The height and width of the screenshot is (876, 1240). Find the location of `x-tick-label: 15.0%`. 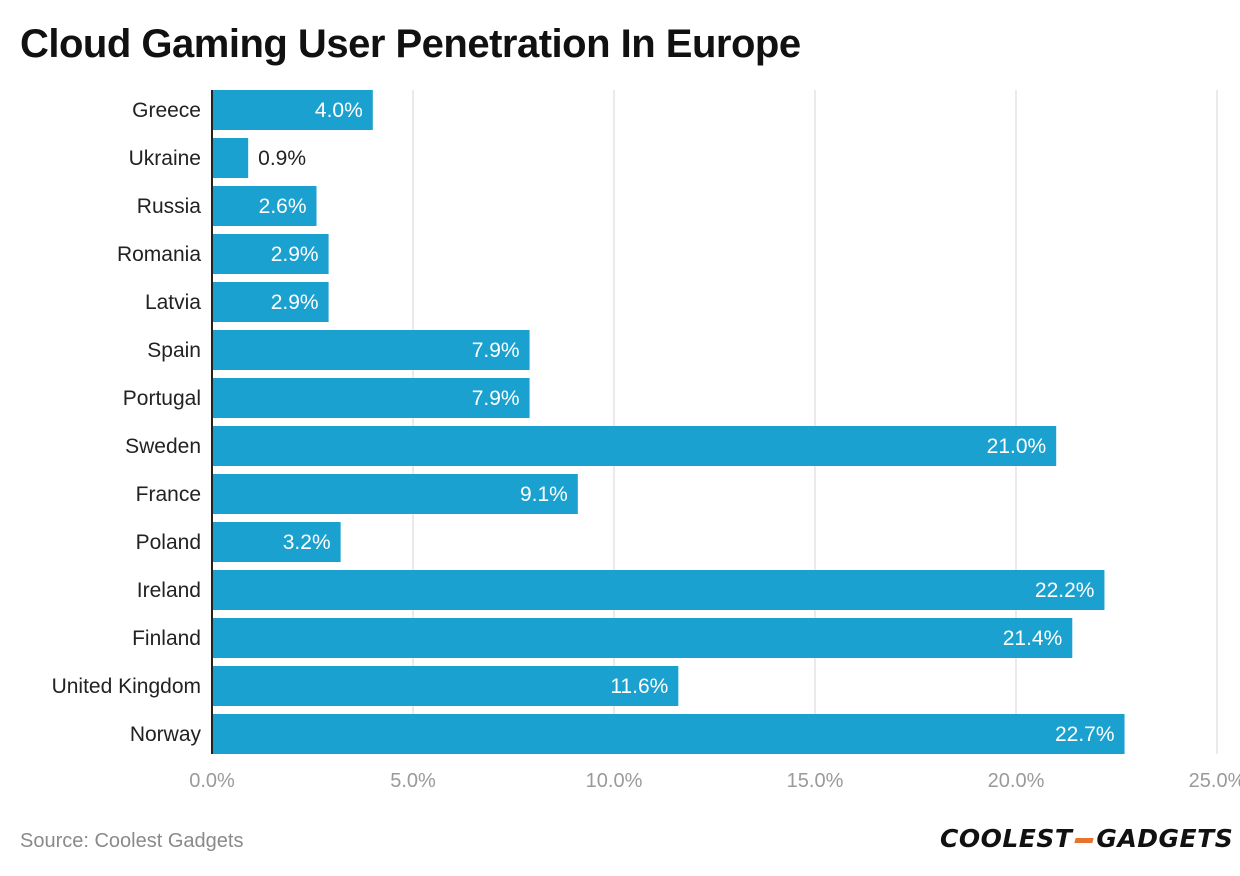

x-tick-label: 15.0% is located at coordinates (815, 781).